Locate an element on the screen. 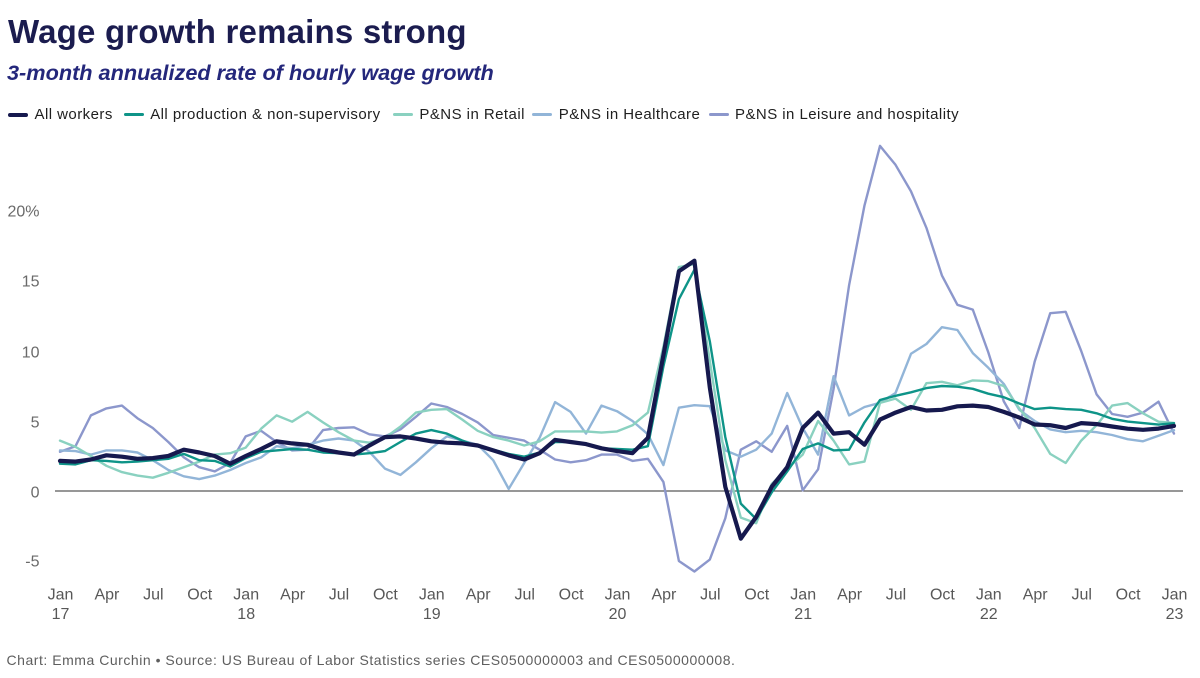 The width and height of the screenshot is (1200, 678). svg-text: 17 is located at coordinates (61, 614).